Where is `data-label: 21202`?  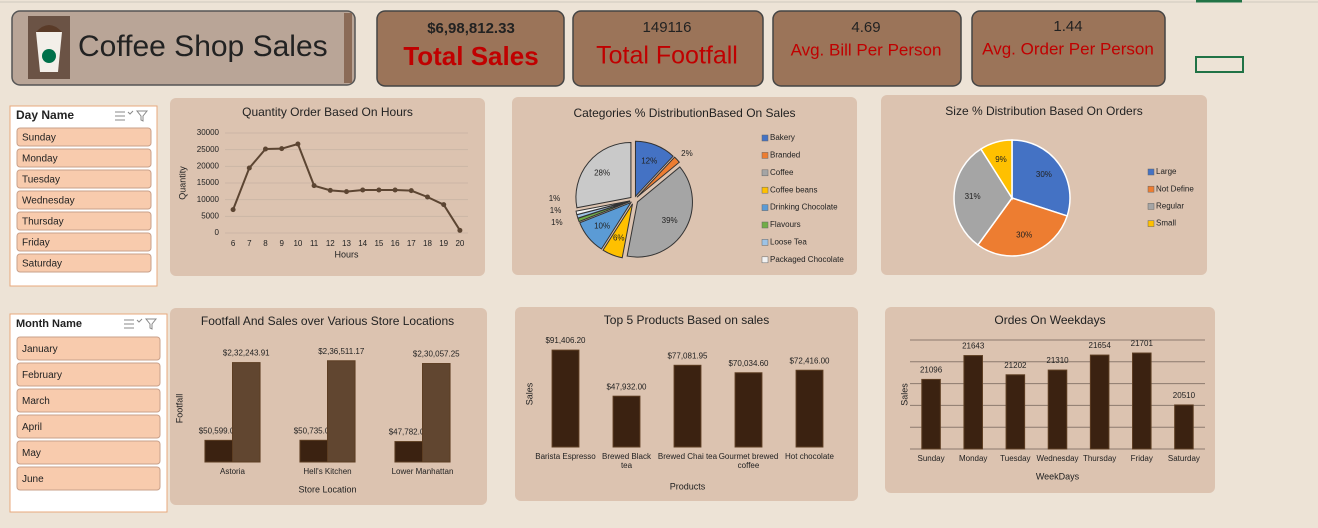 data-label: 21202 is located at coordinates (1015, 365).